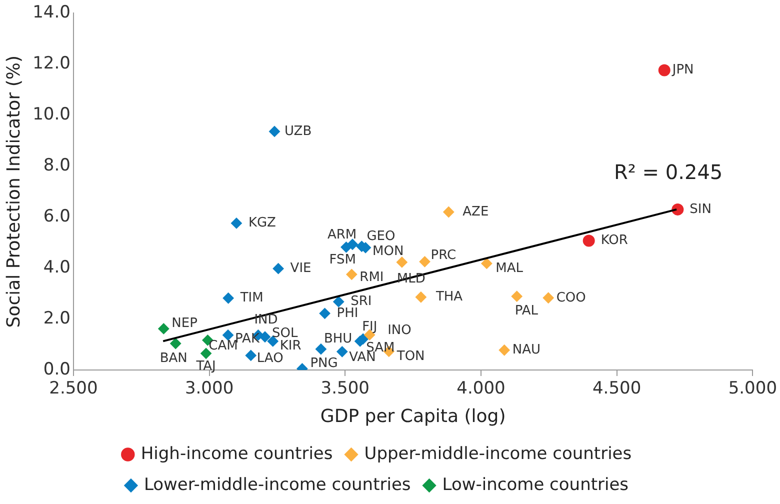 This screenshot has width=780, height=504. What do you see at coordinates (13, 191) in the screenshot?
I see `y-axis-title: Social Protection Indicator (%)` at bounding box center [13, 191].